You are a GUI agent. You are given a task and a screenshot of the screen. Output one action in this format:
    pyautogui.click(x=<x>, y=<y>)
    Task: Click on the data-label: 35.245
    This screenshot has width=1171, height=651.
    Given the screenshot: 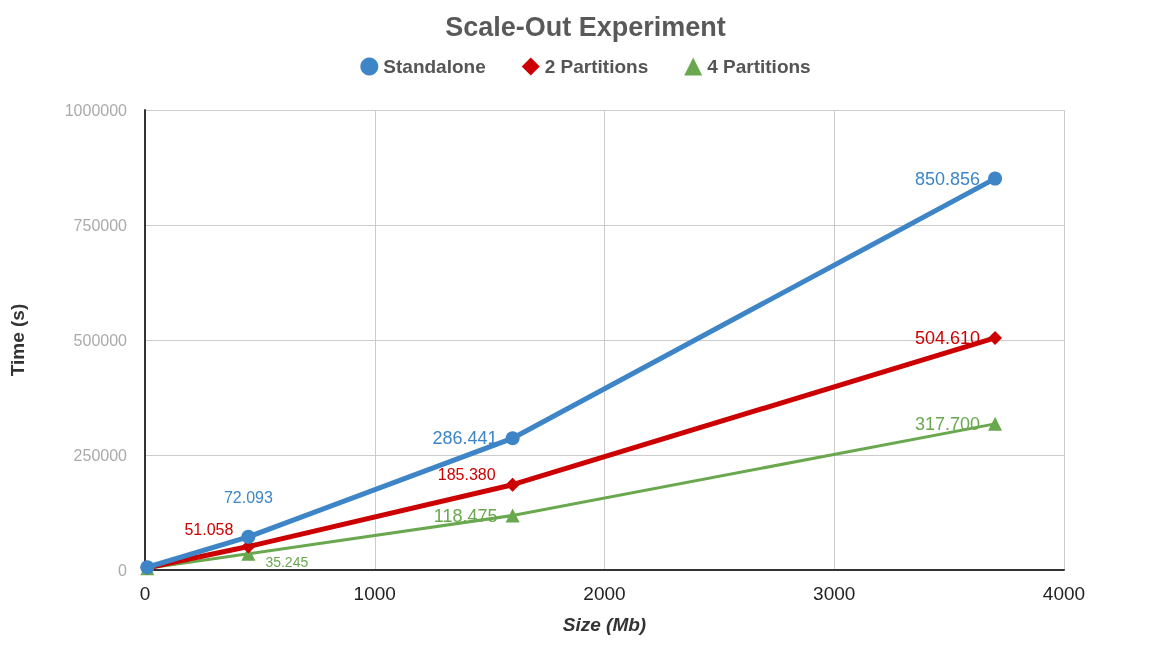 What is the action you would take?
    pyautogui.click(x=287, y=561)
    